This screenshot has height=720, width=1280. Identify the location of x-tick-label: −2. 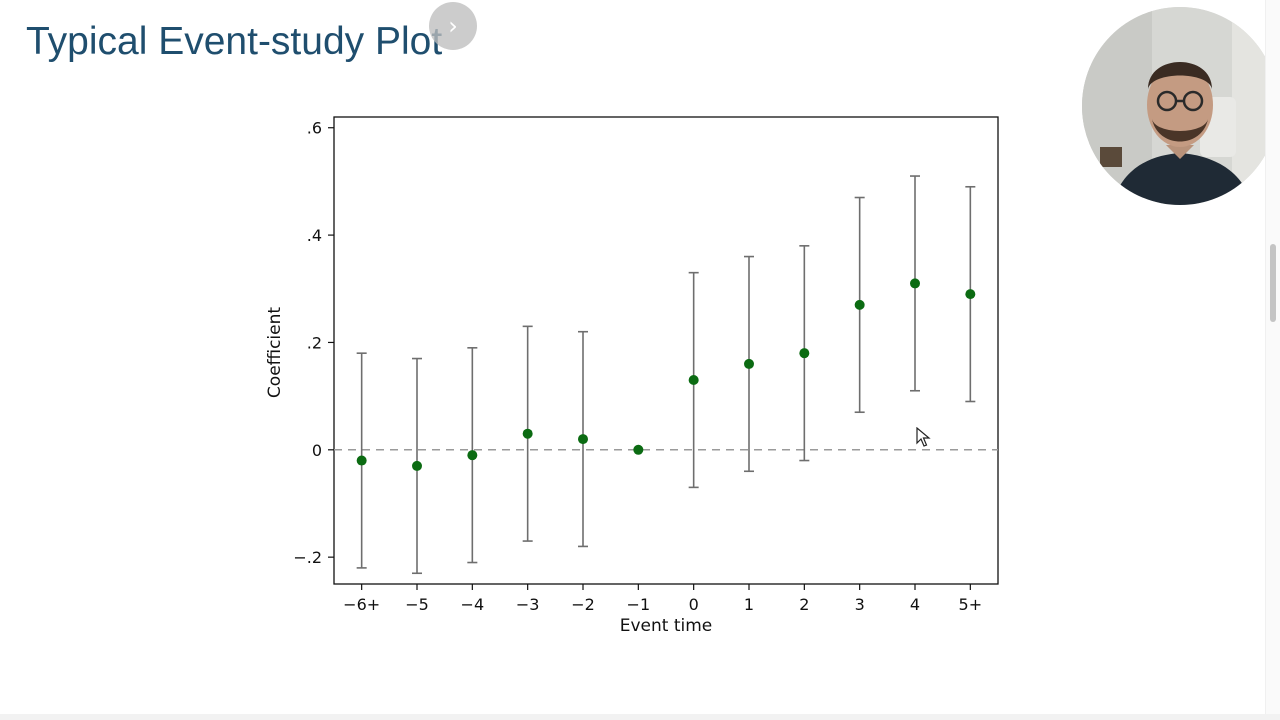
(583, 604).